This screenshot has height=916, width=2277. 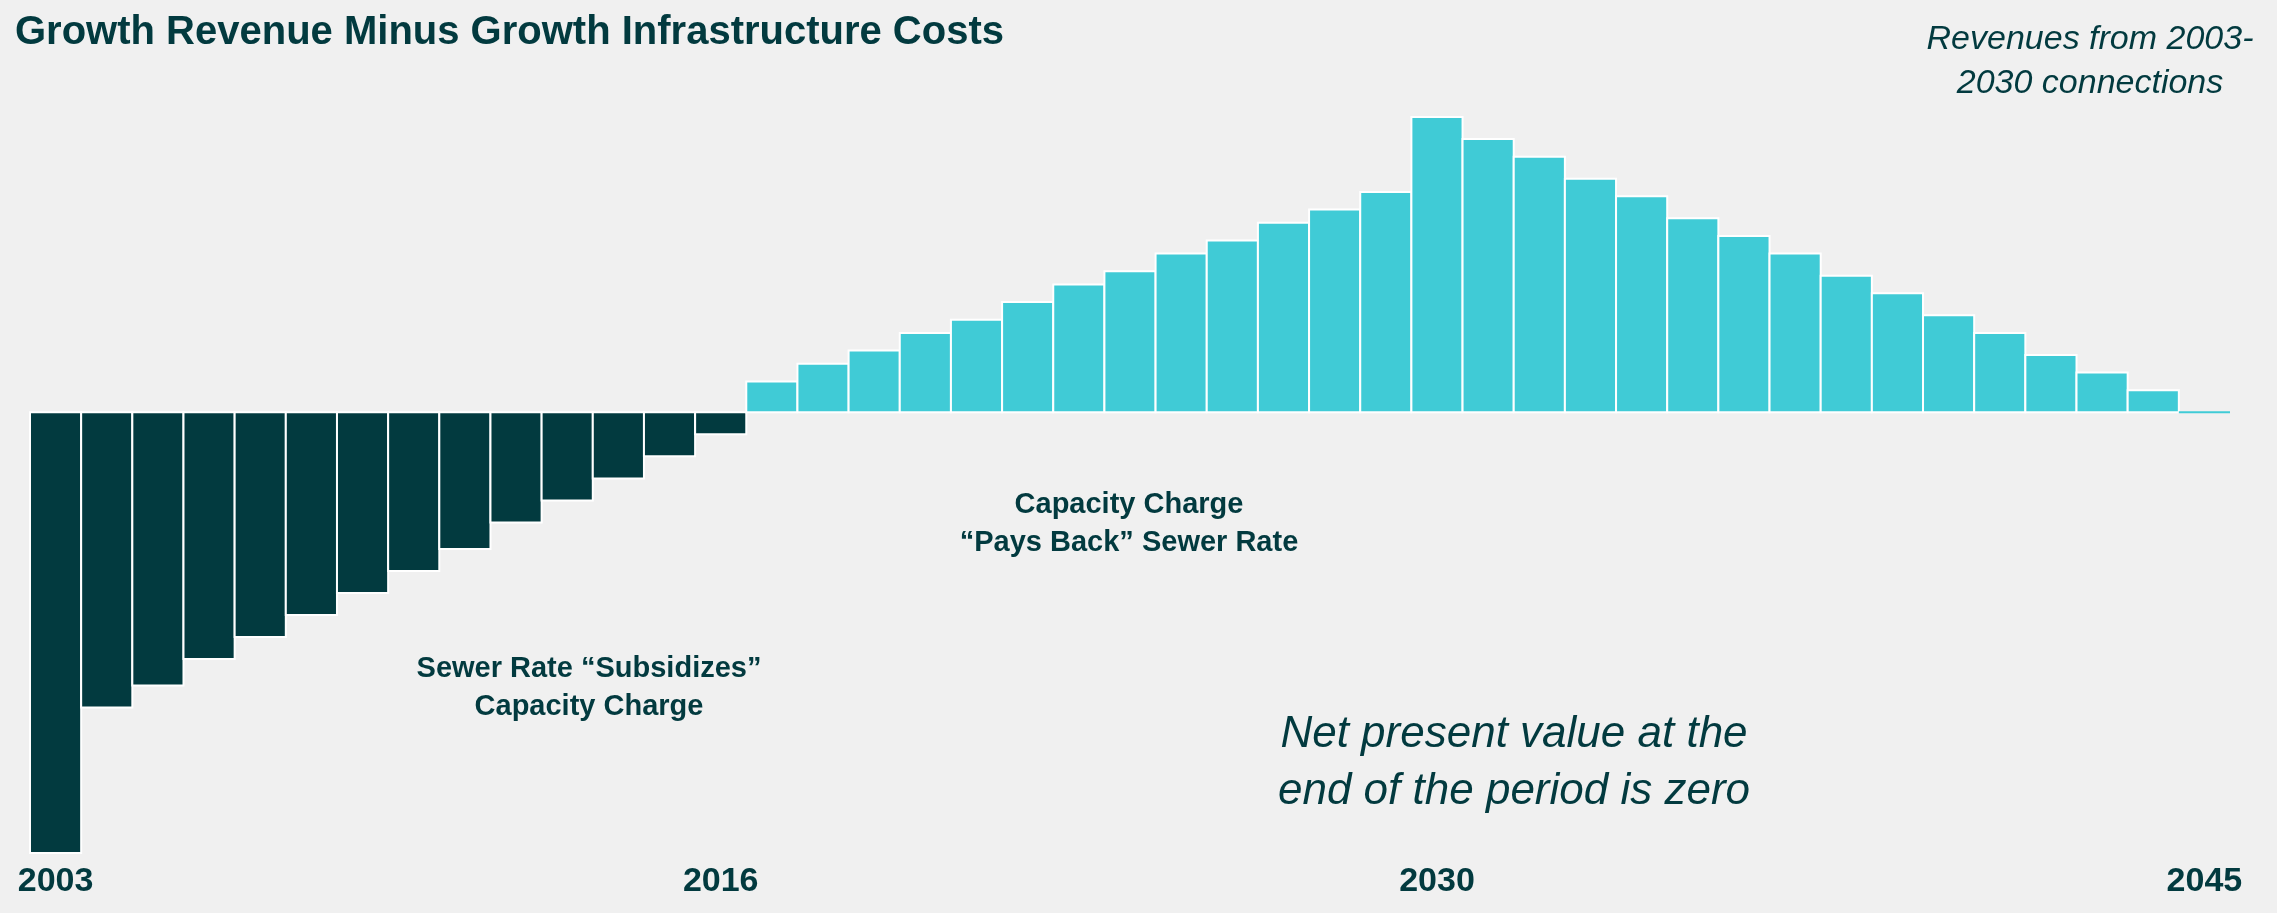 I want to click on x-tick-label: 2016, so click(x=720, y=878).